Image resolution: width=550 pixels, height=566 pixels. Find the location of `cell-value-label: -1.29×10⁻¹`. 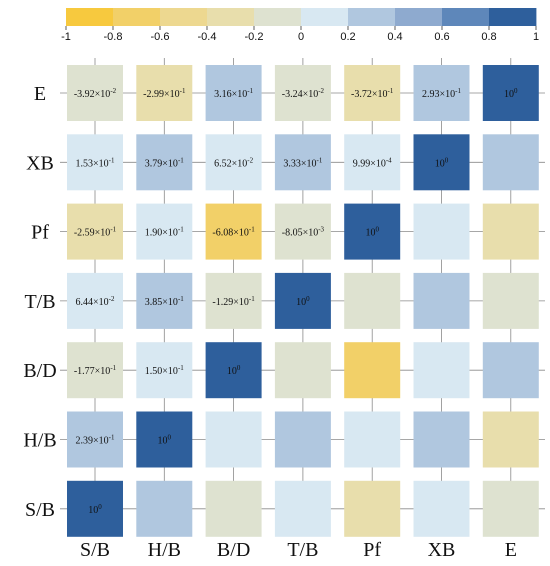

cell-value-label: -1.29×10⁻¹ is located at coordinates (233, 301).